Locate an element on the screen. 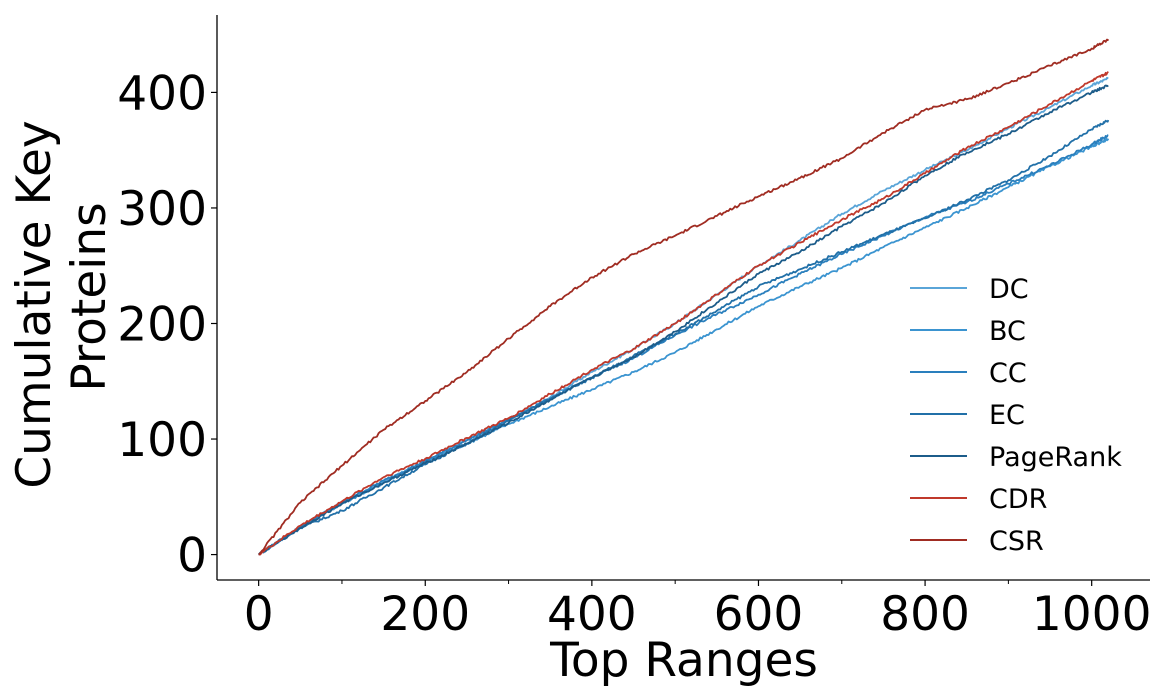 The height and width of the screenshot is (700, 1169). legend-label-ec: EC is located at coordinates (1007, 415).